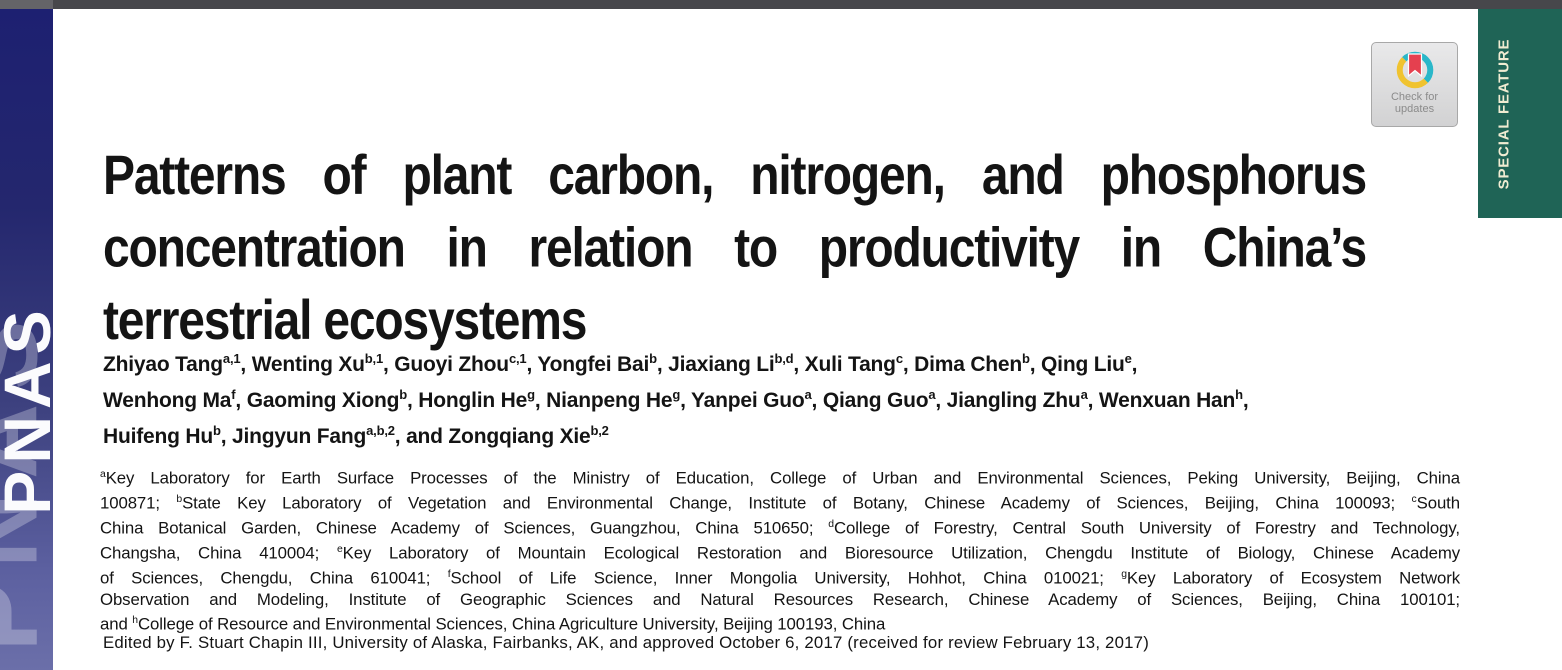 Image resolution: width=1562 pixels, height=670 pixels. I want to click on pnas-sidebar: PNAS PNAS, so click(26, 339).